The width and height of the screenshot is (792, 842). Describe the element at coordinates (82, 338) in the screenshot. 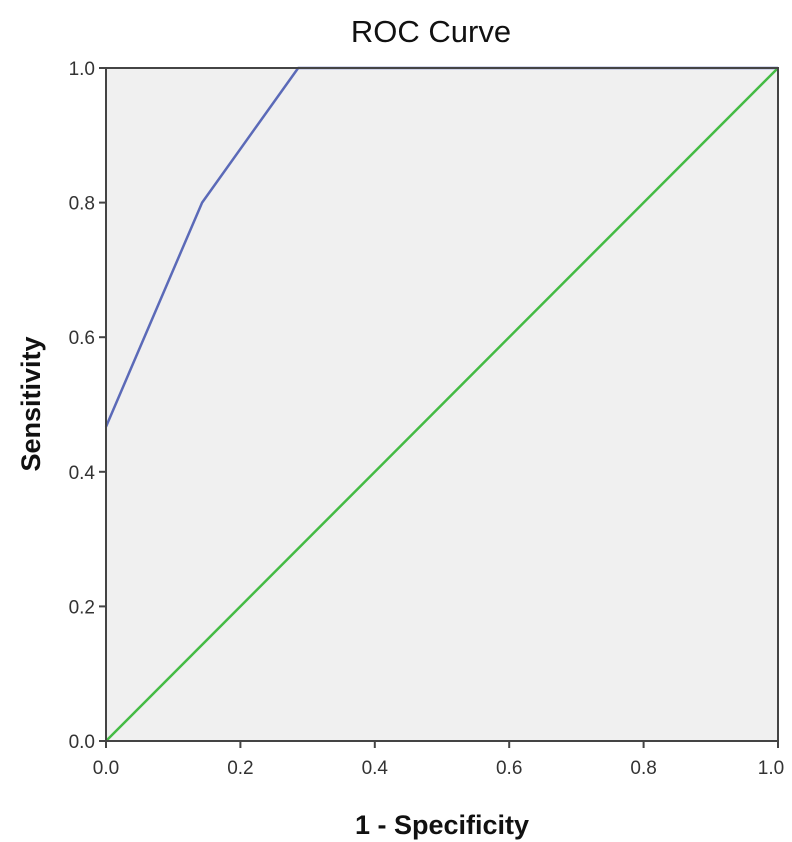

I see `y-tick-label: 0.6` at that location.